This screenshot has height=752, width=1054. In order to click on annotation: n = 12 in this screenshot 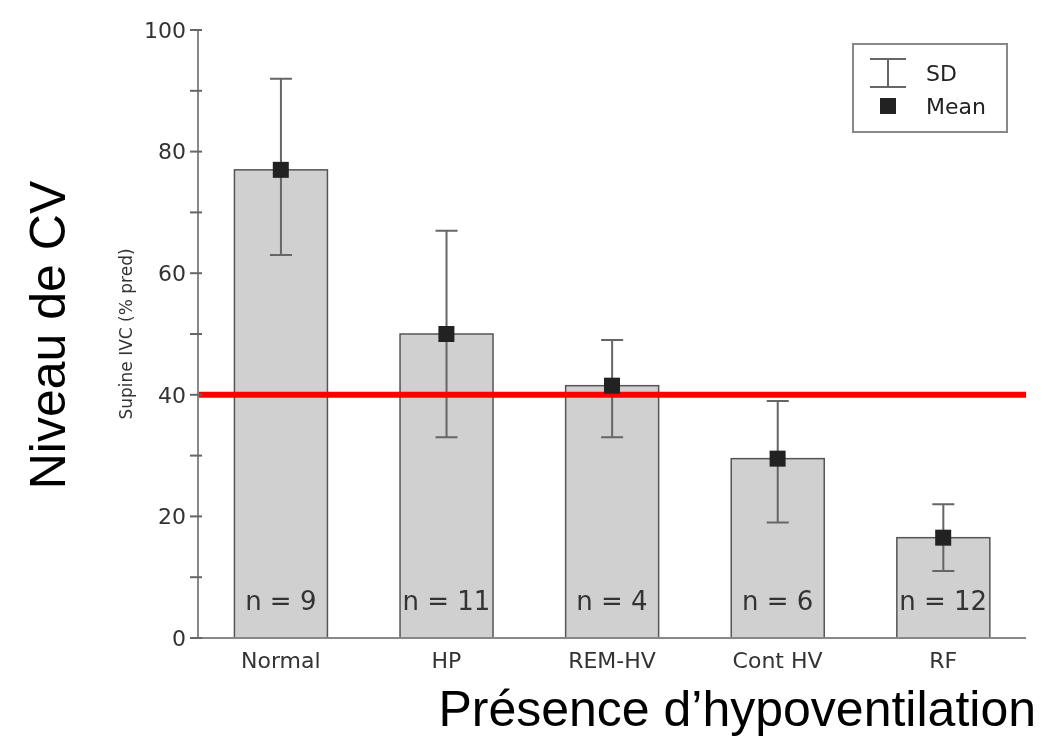, I will do `click(943, 601)`.